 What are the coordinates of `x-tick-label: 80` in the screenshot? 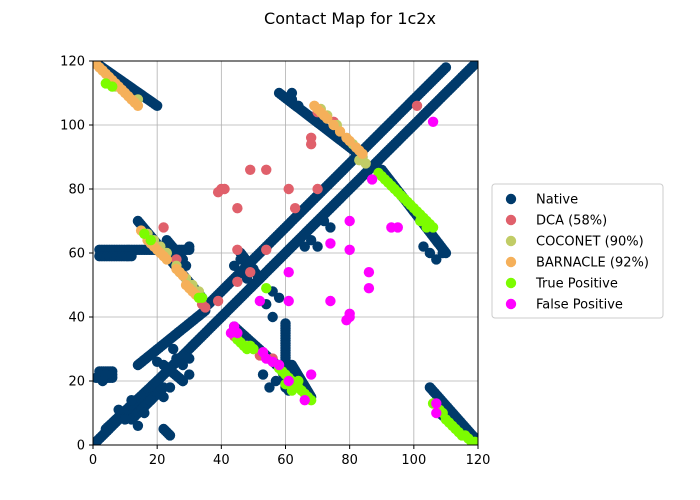 It's located at (349, 460).